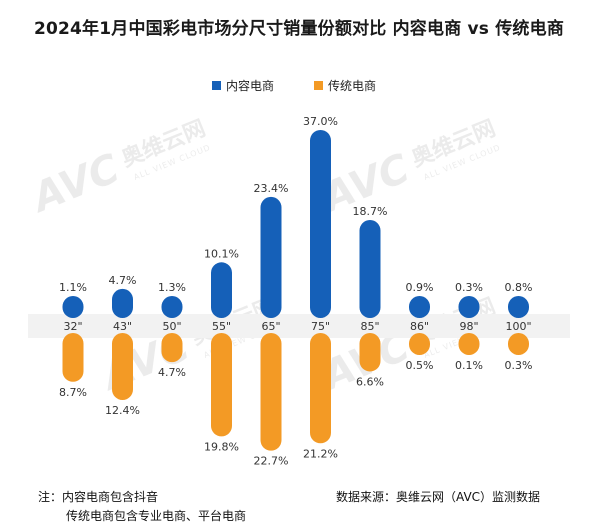  I want to click on data-label-online: 37.0%, so click(320, 121).